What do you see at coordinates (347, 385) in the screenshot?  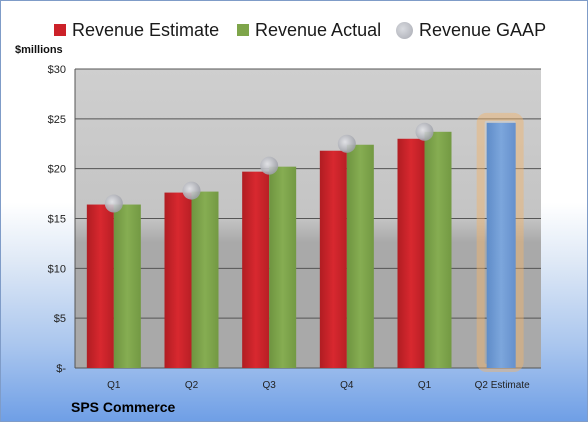 I see `x-tick-label: Q4` at bounding box center [347, 385].